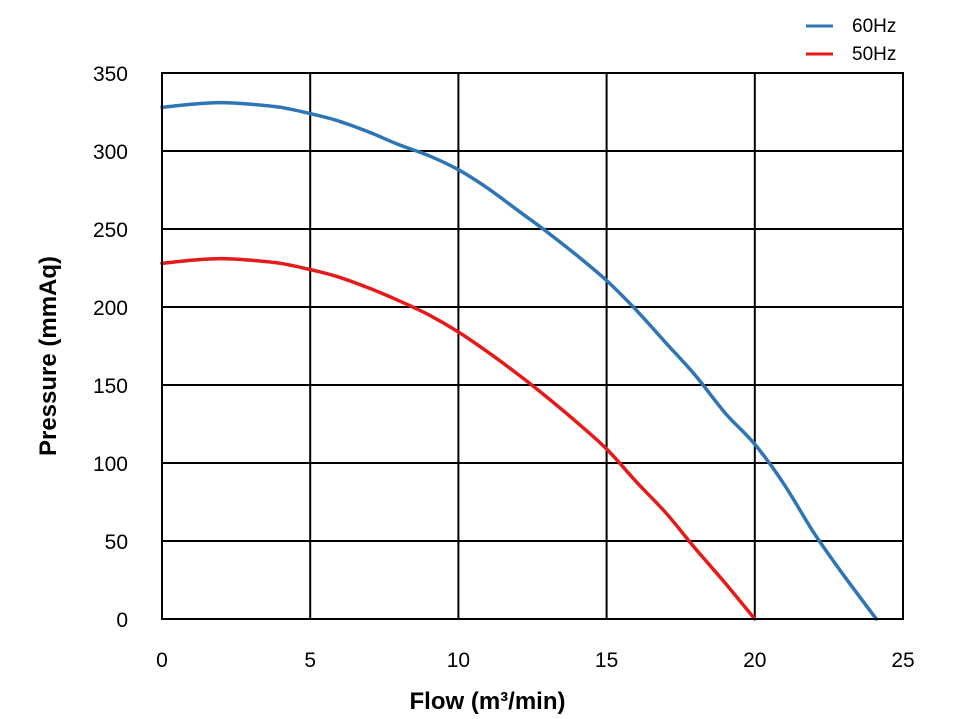  Describe the element at coordinates (110, 386) in the screenshot. I see `y-tick-label: 150` at that location.